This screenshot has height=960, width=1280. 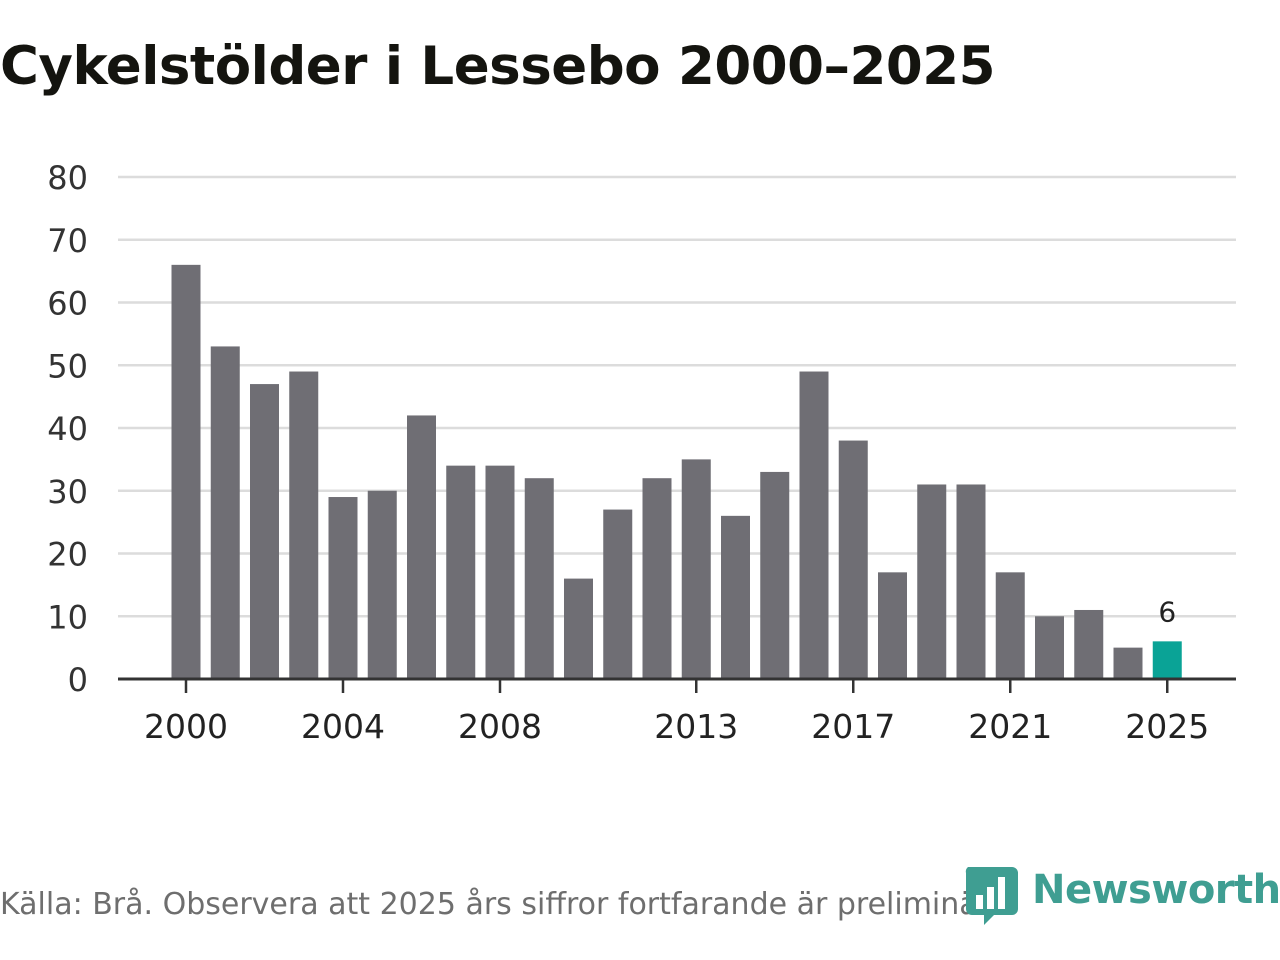 What do you see at coordinates (264, 531) in the screenshot?
I see `bar-2002` at bounding box center [264, 531].